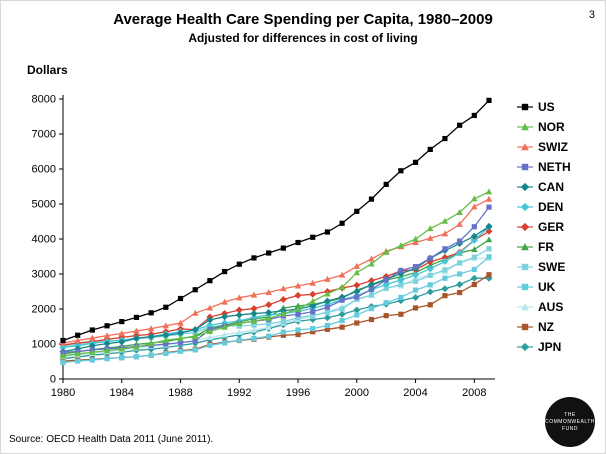 The width and height of the screenshot is (606, 454). I want to click on x-tick-label: 2008, so click(474, 393).